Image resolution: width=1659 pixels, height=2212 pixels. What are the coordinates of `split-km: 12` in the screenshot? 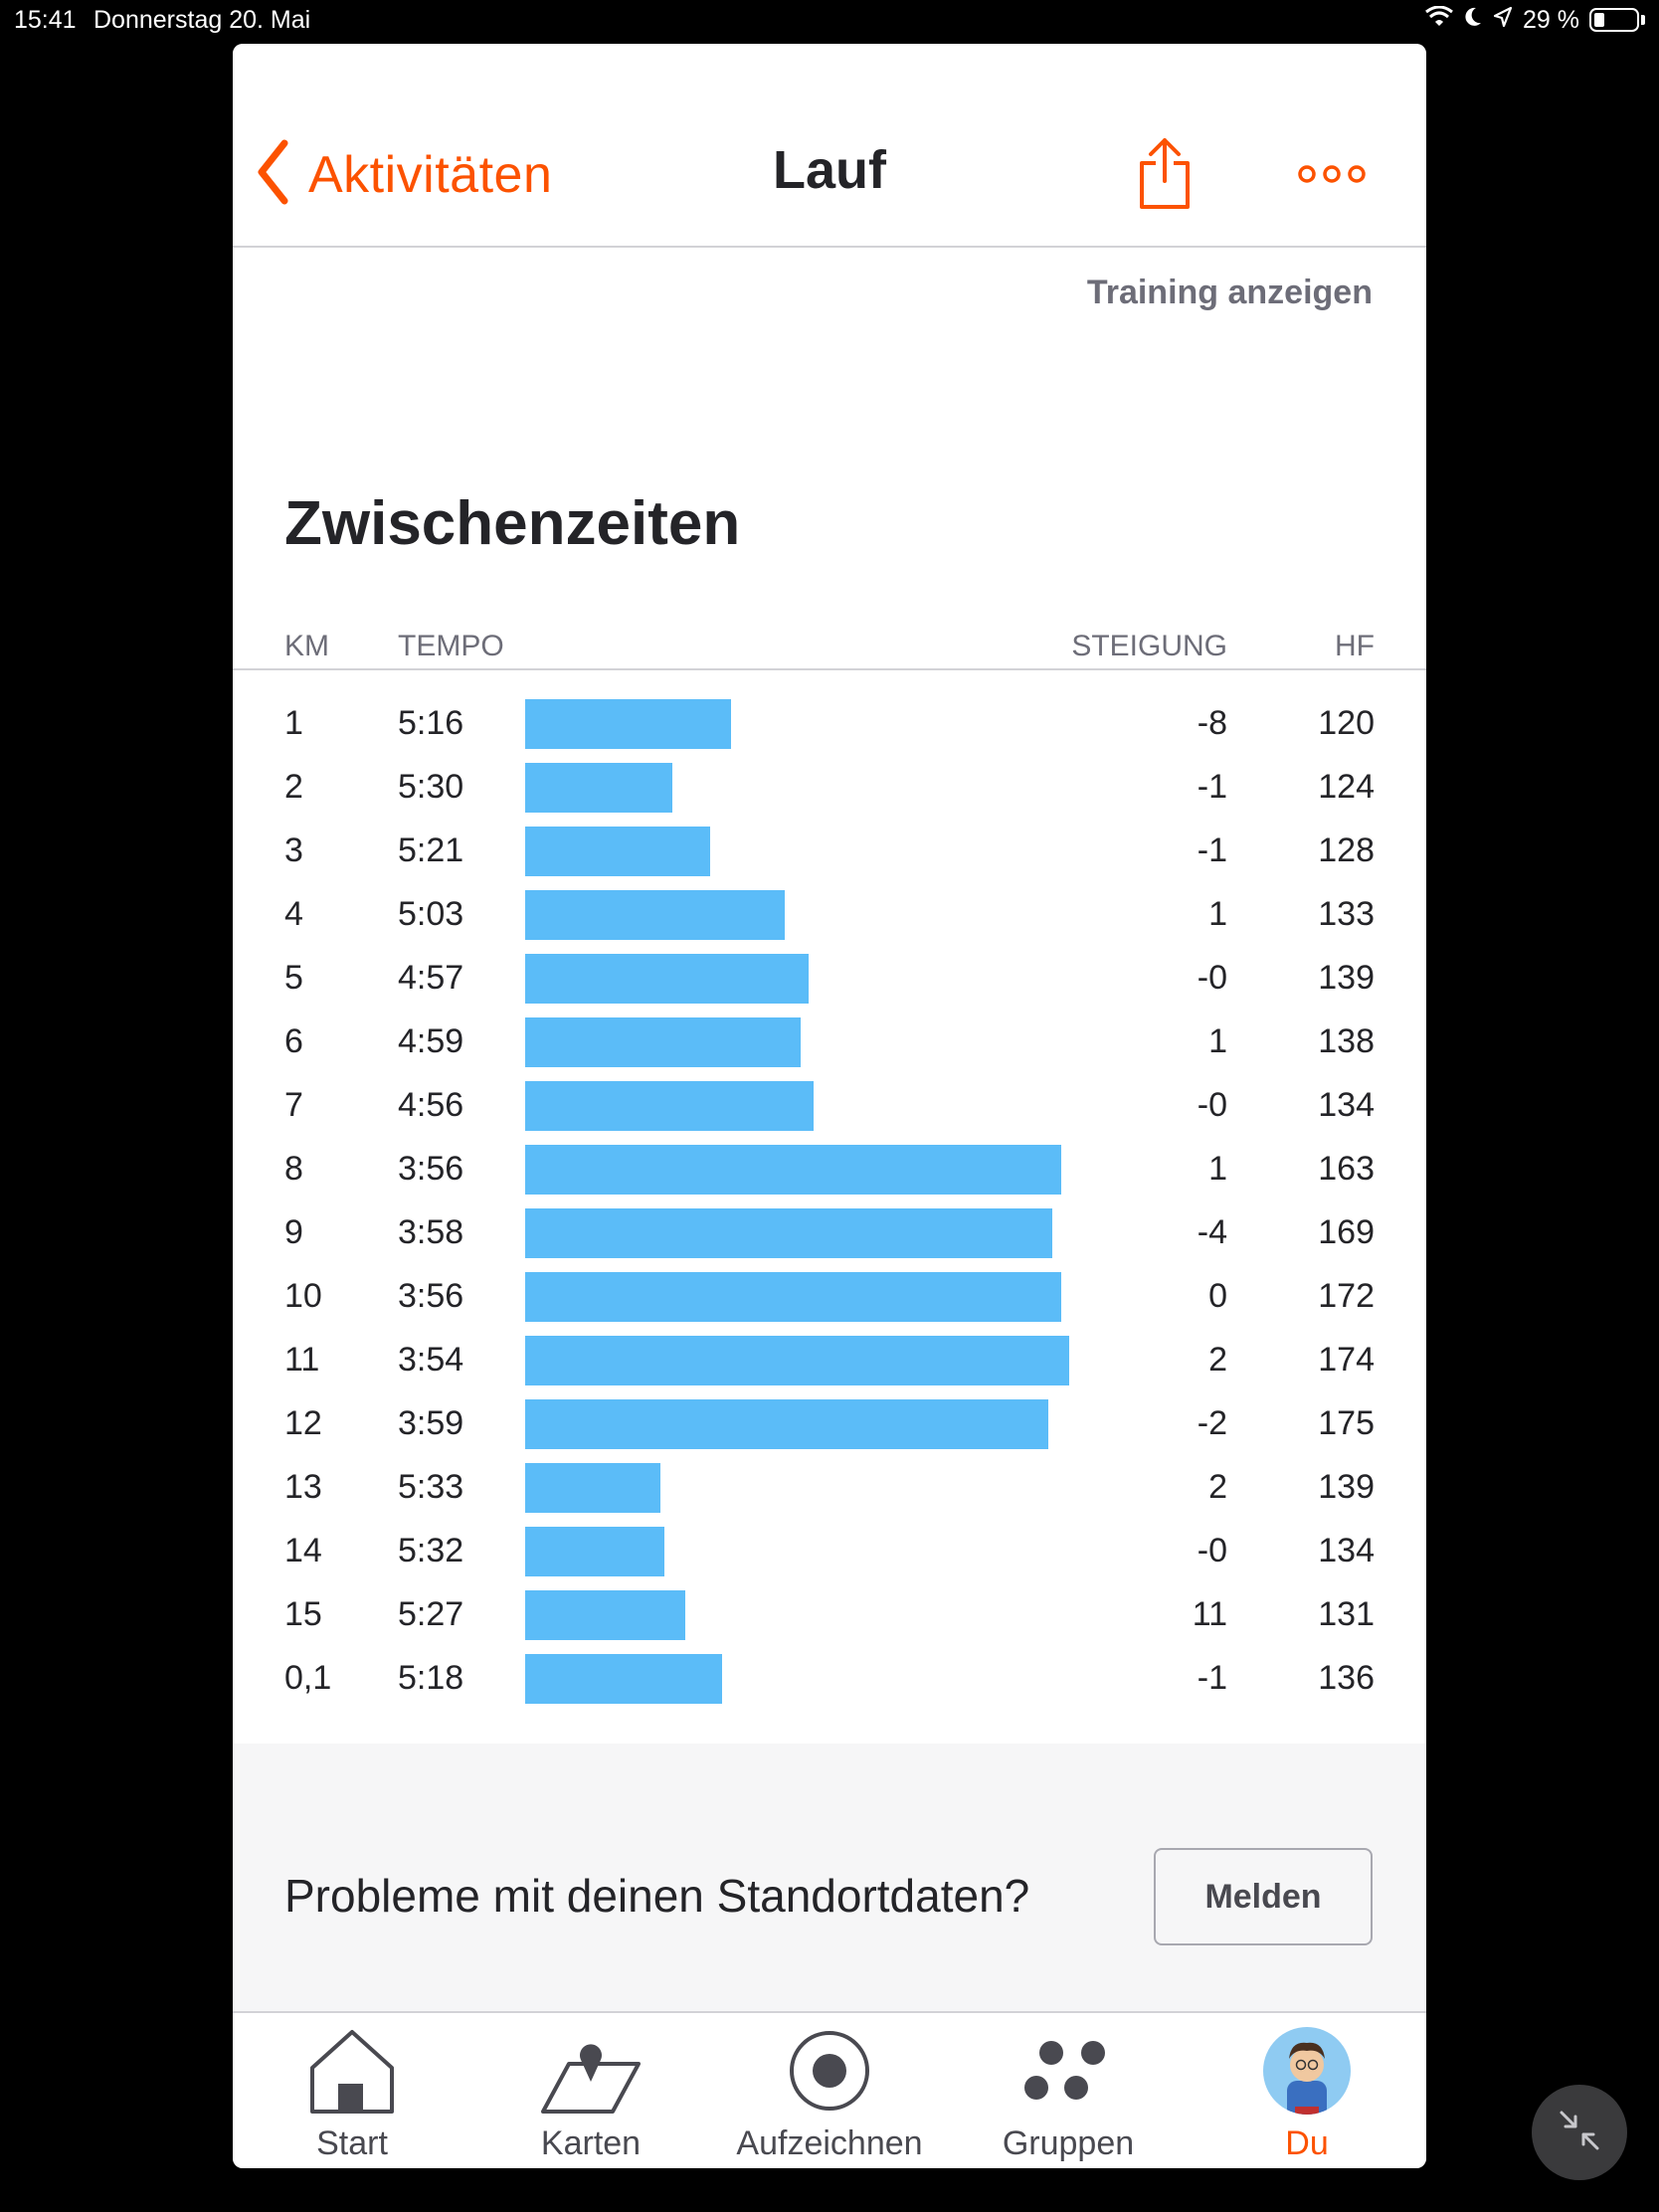 It's located at (303, 1423).